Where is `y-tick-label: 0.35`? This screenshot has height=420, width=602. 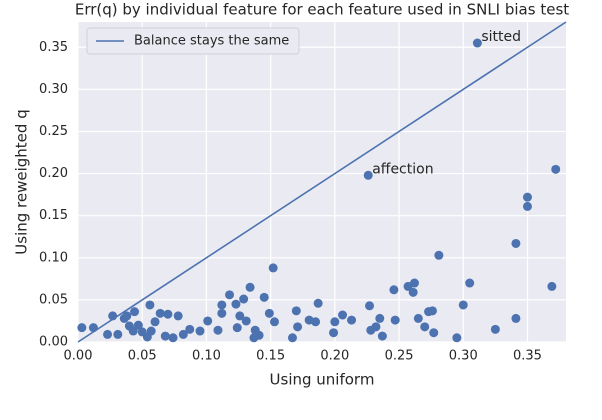
y-tick-label: 0.35 is located at coordinates (53, 47).